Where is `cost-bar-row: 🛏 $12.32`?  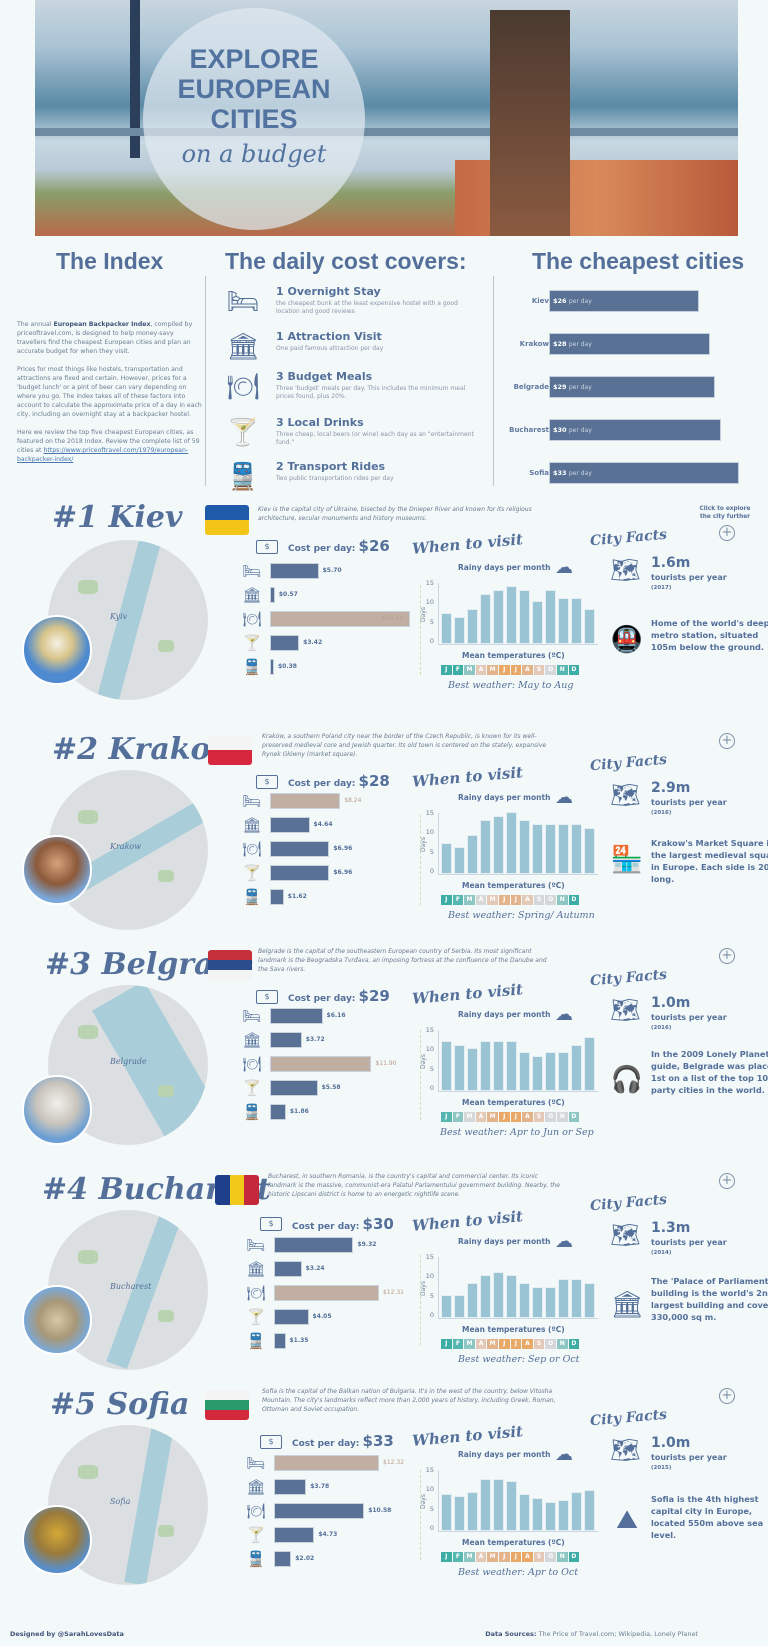
cost-bar-row: 🛏 $12.32 is located at coordinates (356, 1463).